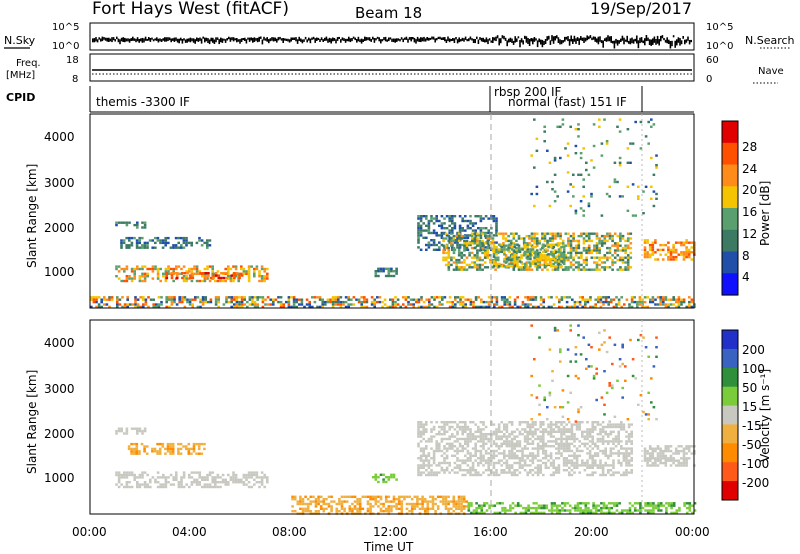  Describe the element at coordinates (730, 241) in the screenshot. I see `power-colorbar-segment` at that location.